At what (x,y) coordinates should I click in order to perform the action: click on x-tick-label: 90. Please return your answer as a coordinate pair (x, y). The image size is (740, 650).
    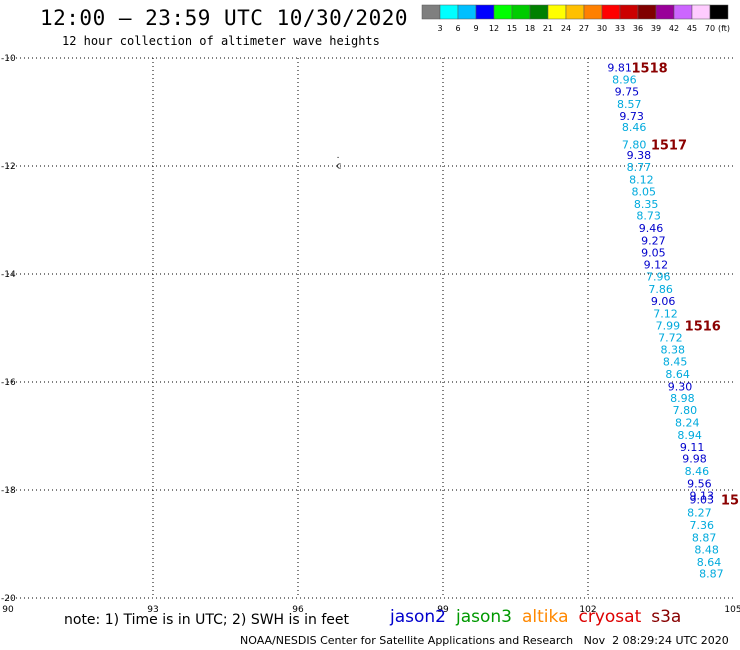
    Looking at the image, I should click on (8, 610).